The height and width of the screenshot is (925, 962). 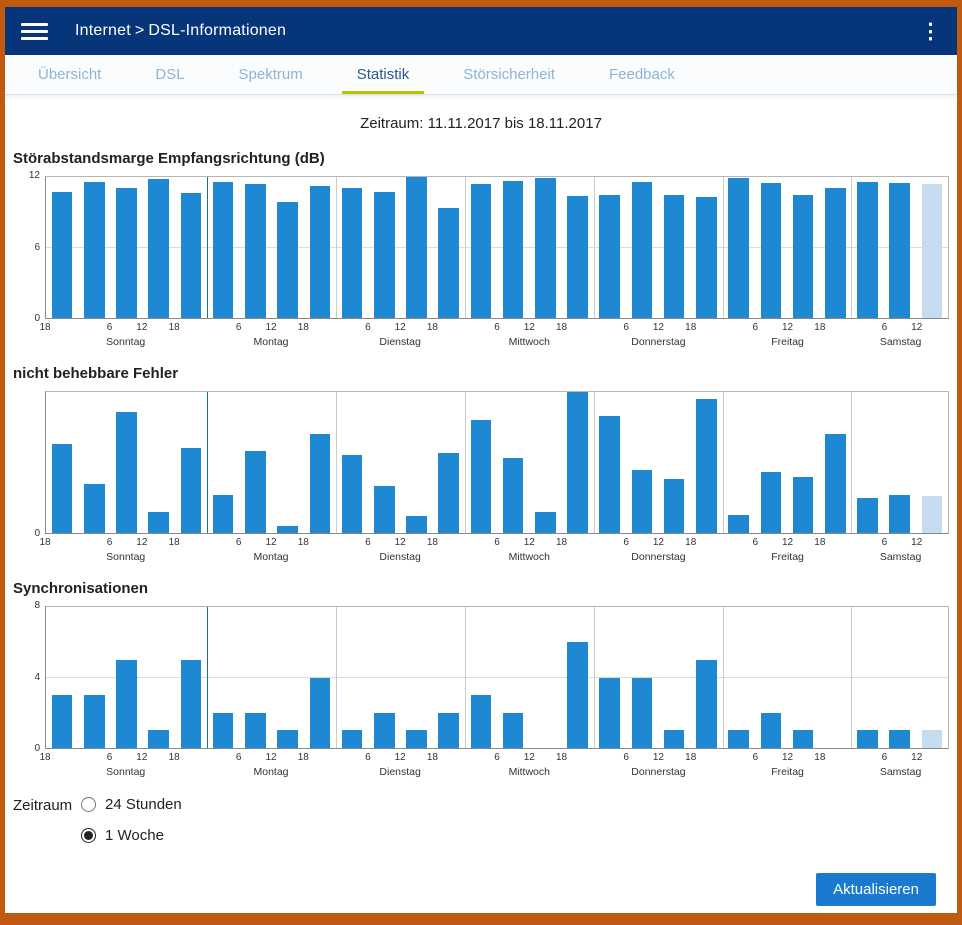 I want to click on zeitraum-radio-label: 1 Woche, so click(x=134, y=835).